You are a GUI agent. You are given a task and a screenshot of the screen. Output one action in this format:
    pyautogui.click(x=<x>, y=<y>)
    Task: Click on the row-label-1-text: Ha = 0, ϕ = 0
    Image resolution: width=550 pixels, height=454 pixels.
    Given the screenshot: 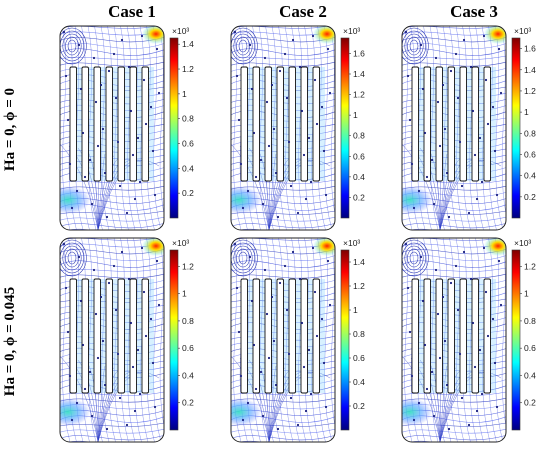 What is the action you would take?
    pyautogui.click(x=10, y=129)
    